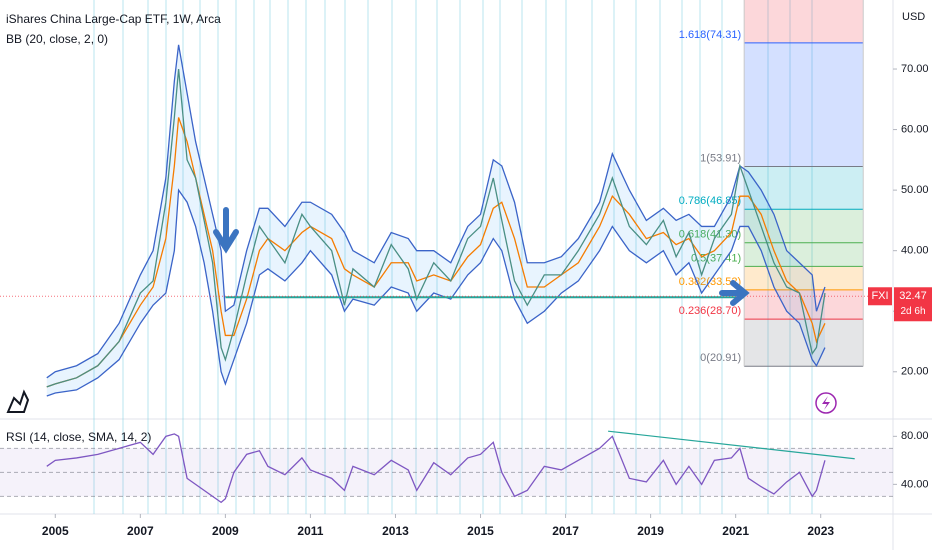  I want to click on x-tick-label: 2013, so click(395, 531).